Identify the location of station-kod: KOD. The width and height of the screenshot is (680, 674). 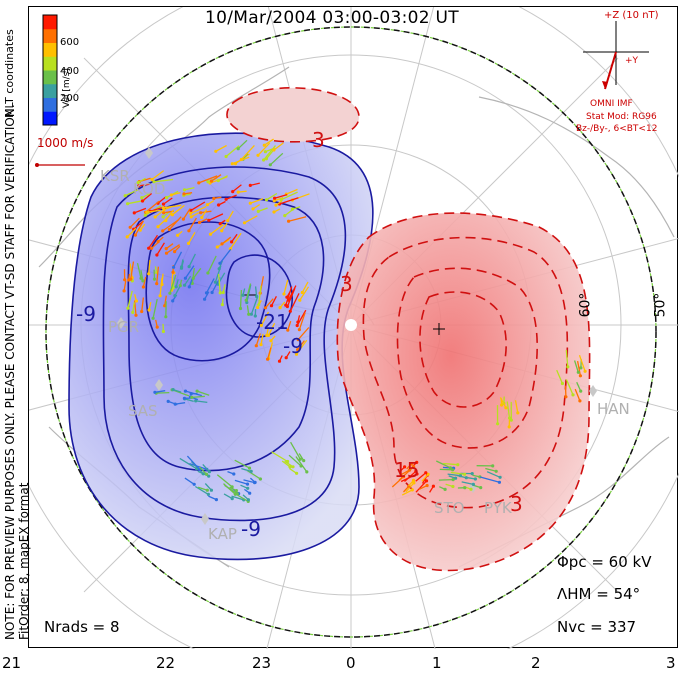
(149, 189).